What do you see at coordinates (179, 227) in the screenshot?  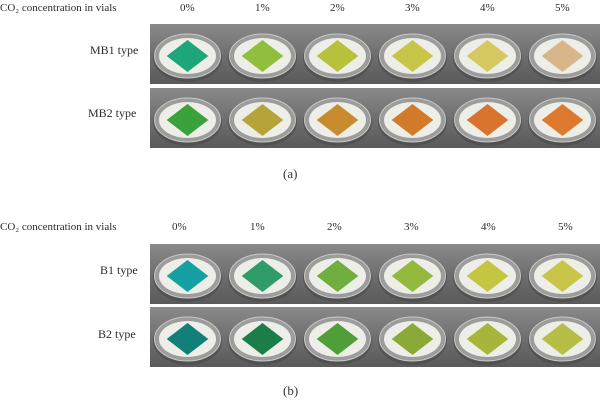 I see `percent-0-b: 0%` at bounding box center [179, 227].